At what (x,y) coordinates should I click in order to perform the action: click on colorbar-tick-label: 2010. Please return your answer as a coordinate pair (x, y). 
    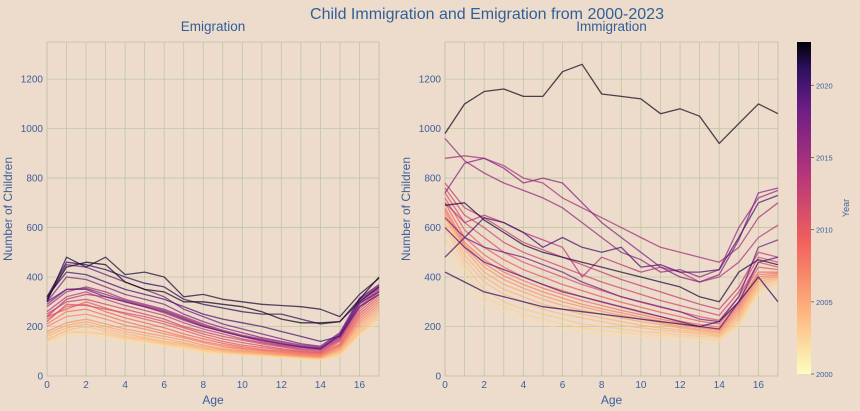
    Looking at the image, I should click on (824, 230).